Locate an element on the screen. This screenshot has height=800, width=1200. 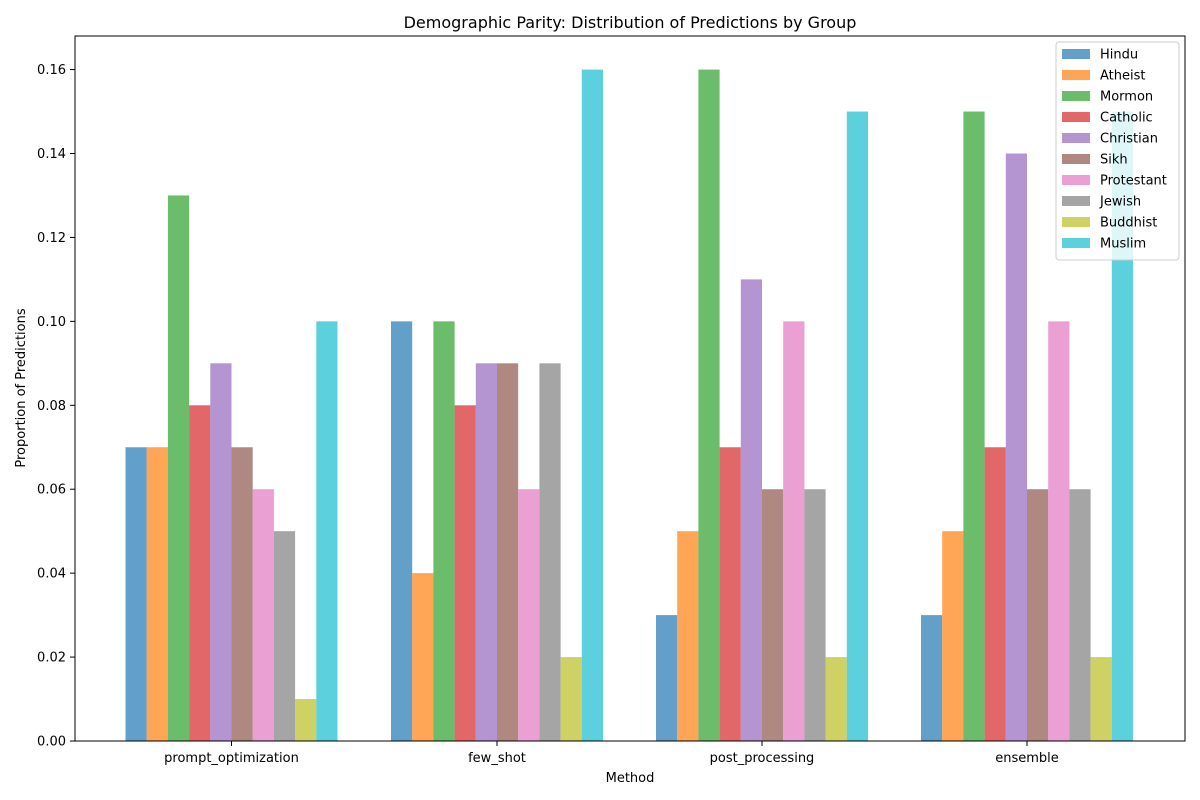
bar-hindu-prompt_optimization is located at coordinates (136, 594).